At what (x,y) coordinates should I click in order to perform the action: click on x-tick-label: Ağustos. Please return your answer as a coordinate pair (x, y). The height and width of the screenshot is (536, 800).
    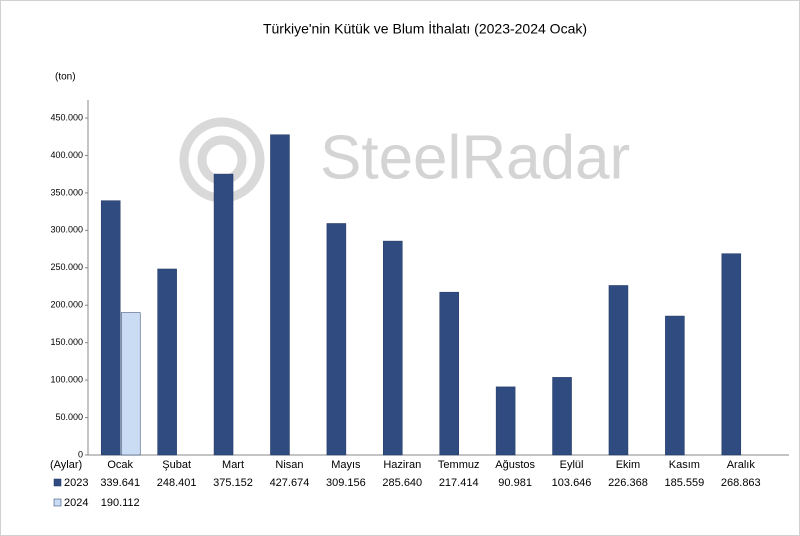
    Looking at the image, I should click on (515, 465).